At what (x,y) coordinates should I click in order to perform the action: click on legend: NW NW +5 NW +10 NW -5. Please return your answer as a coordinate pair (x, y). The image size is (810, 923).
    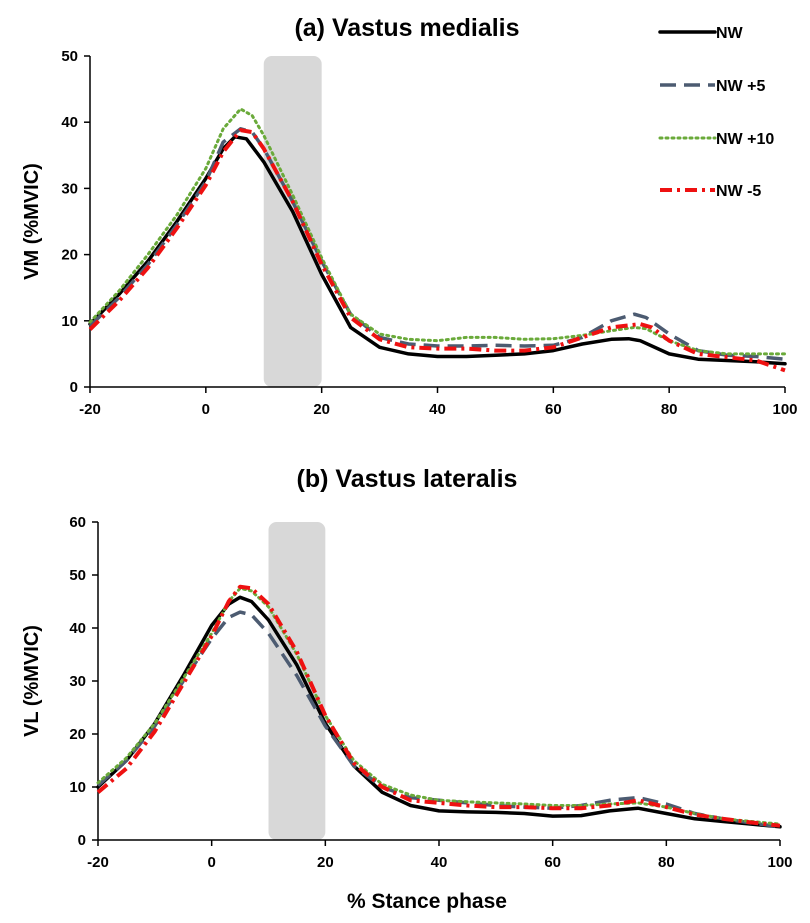
    Looking at the image, I should click on (716, 112).